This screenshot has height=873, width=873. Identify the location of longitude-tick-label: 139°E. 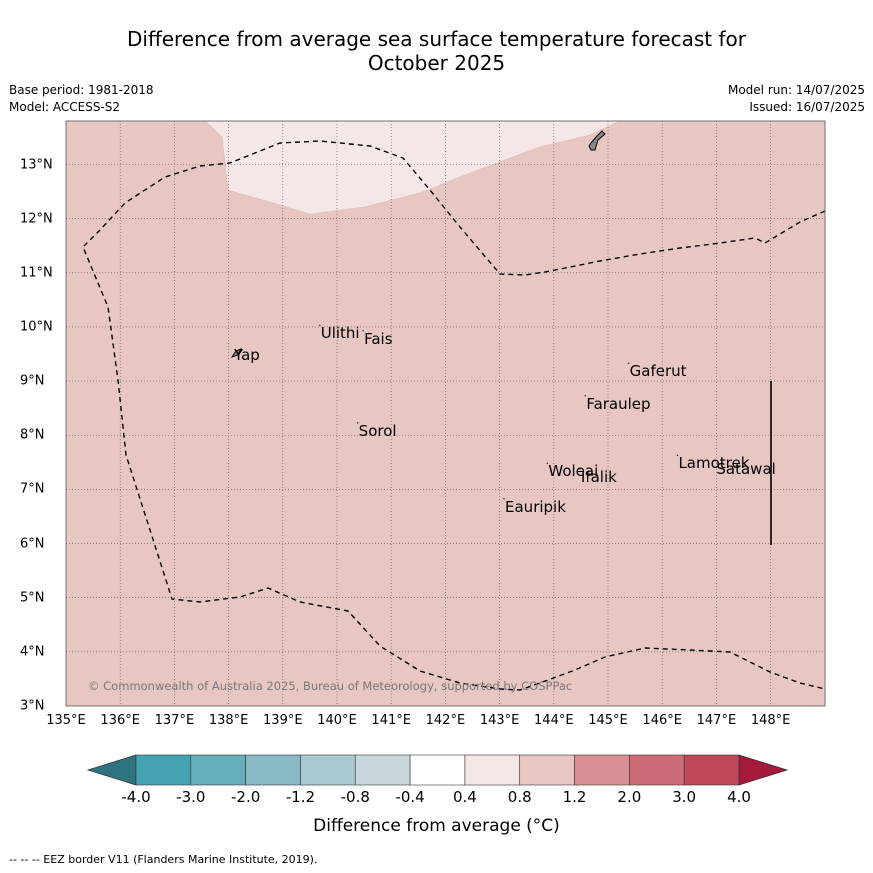
(283, 720).